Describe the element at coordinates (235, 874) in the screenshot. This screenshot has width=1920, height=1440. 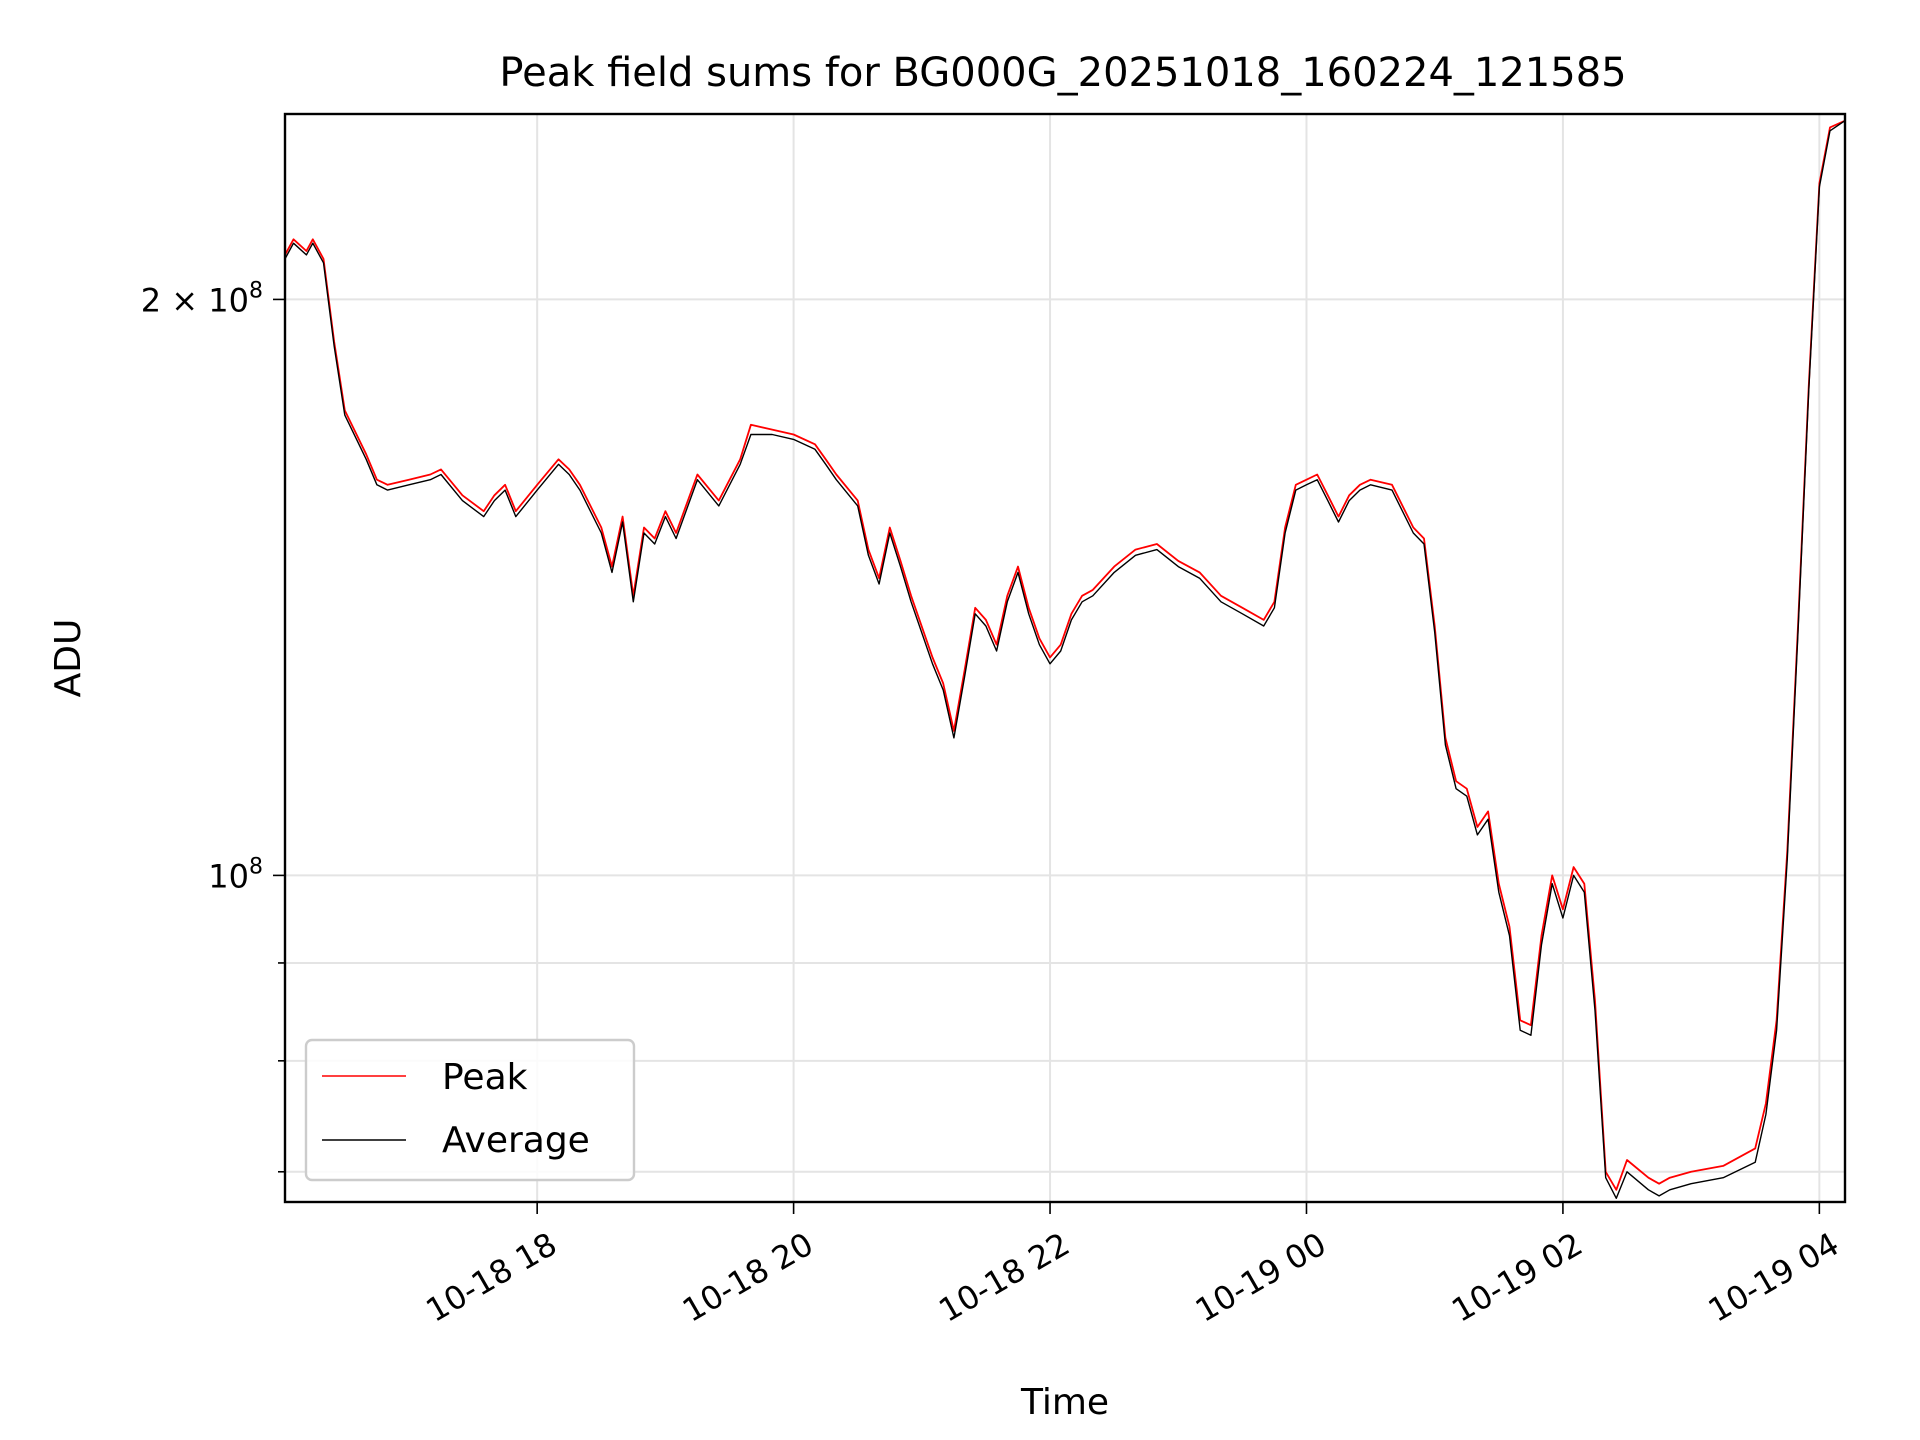
I see `y-tick-label: 108` at that location.